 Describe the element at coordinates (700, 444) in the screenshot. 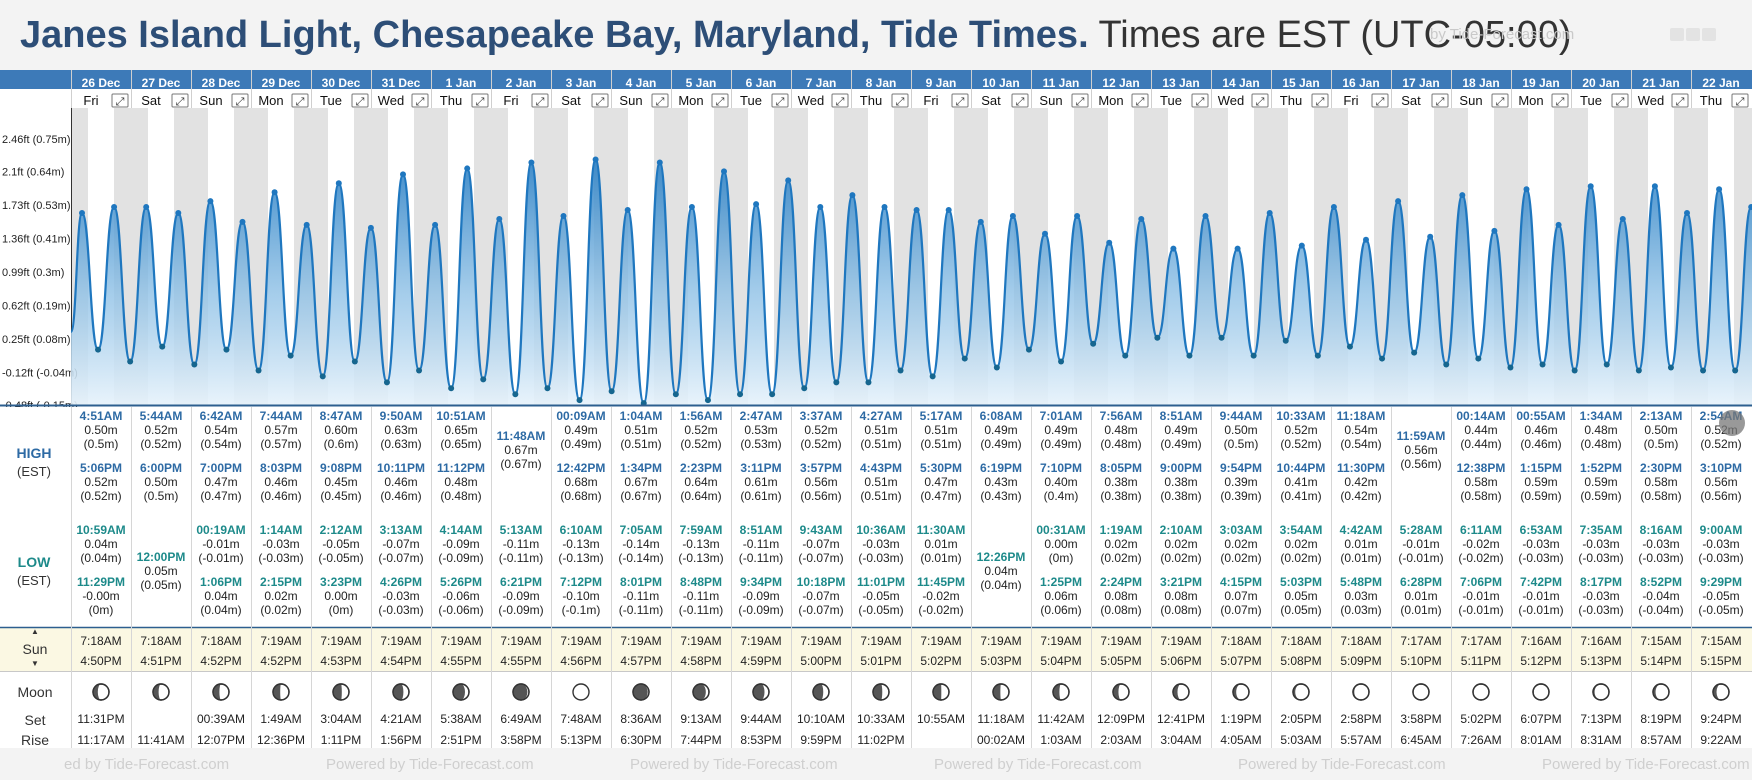

I see `high-tide-height-m: (0.52m)` at that location.